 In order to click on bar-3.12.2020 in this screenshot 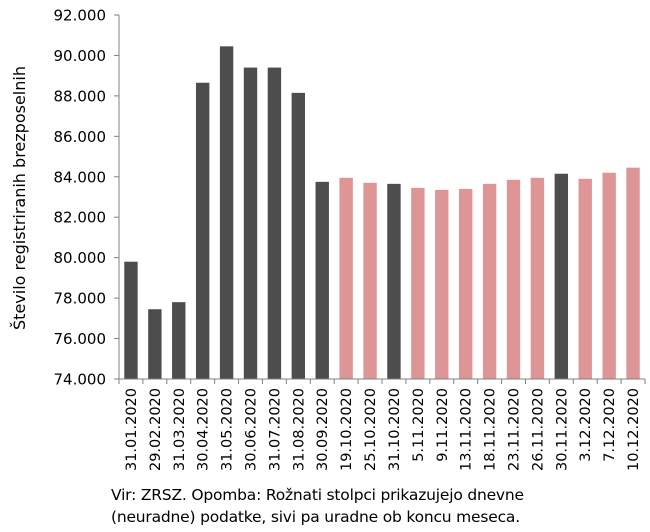, I will do `click(585, 278)`.